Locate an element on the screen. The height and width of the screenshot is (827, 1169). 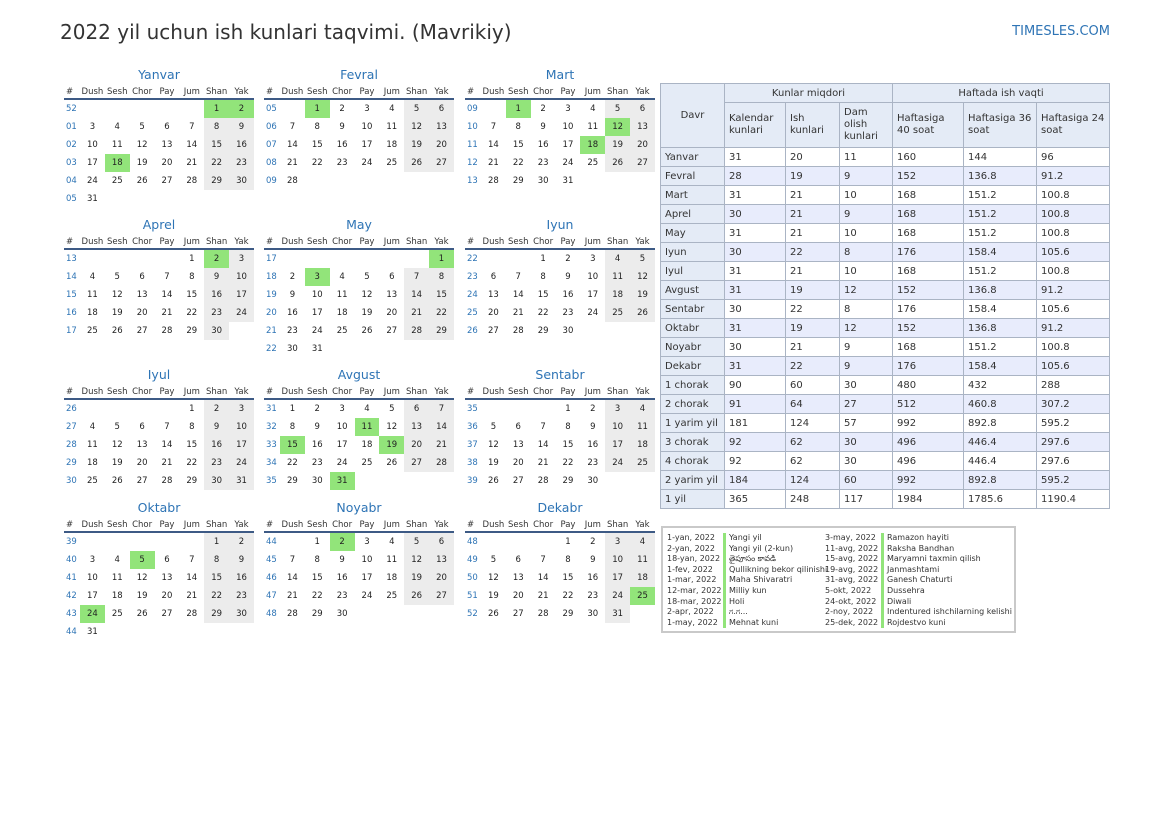
month-name: Dekabr is located at coordinates (560, 507).